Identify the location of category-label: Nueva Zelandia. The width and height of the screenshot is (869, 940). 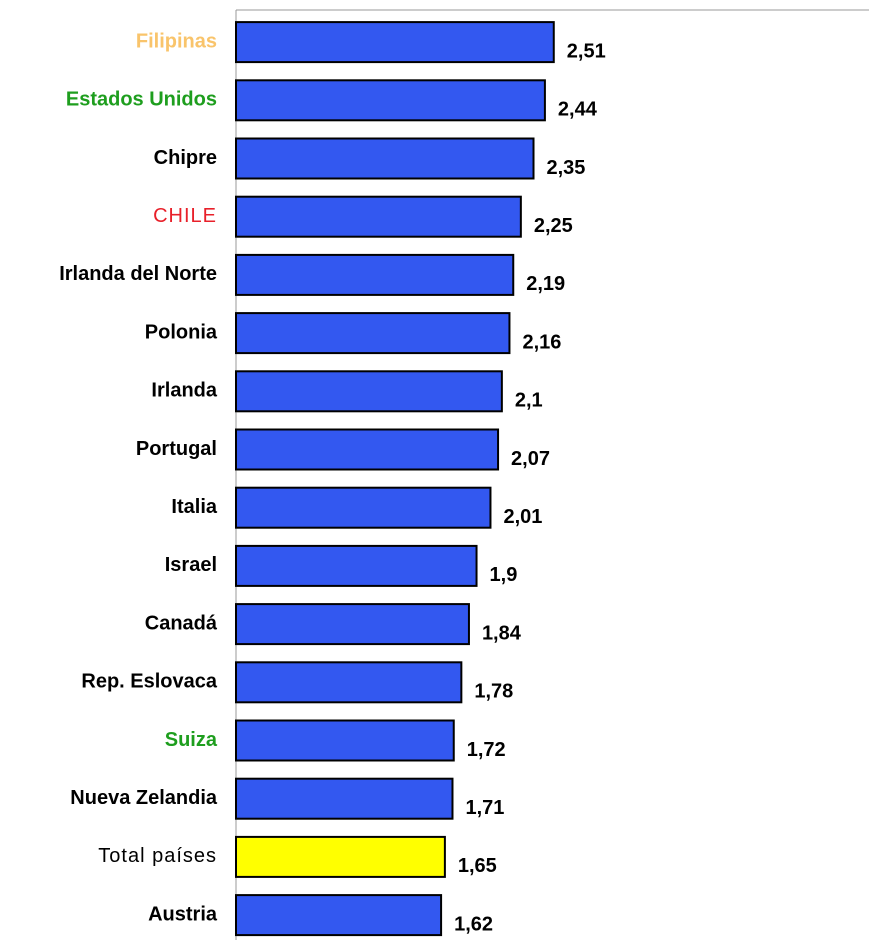
(144, 798).